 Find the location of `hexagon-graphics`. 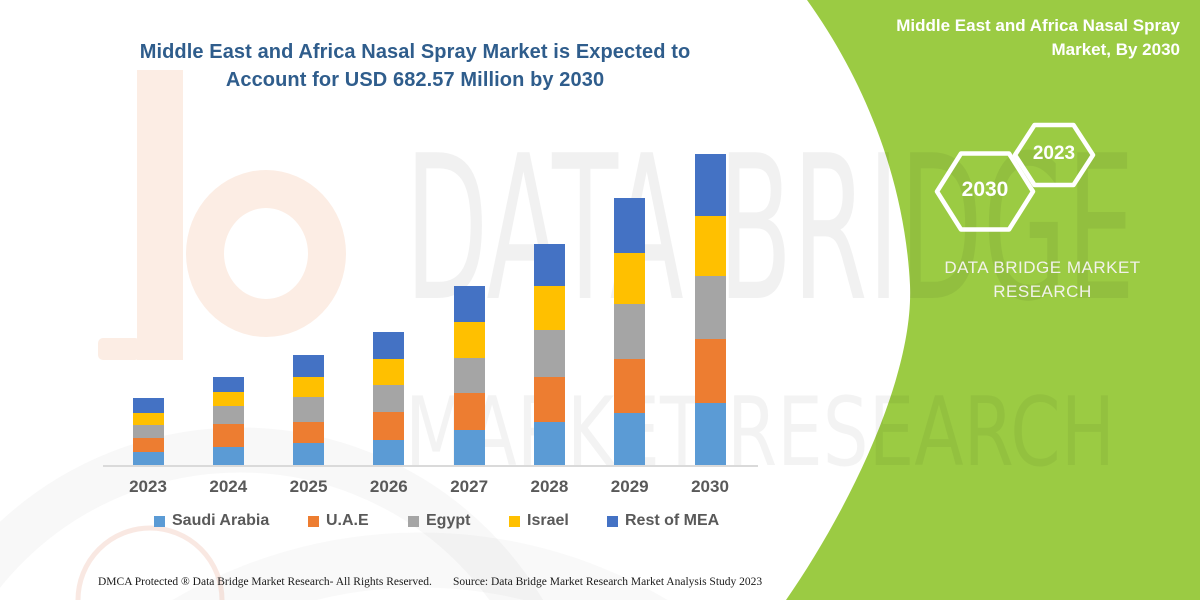

hexagon-graphics is located at coordinates (1015, 177).